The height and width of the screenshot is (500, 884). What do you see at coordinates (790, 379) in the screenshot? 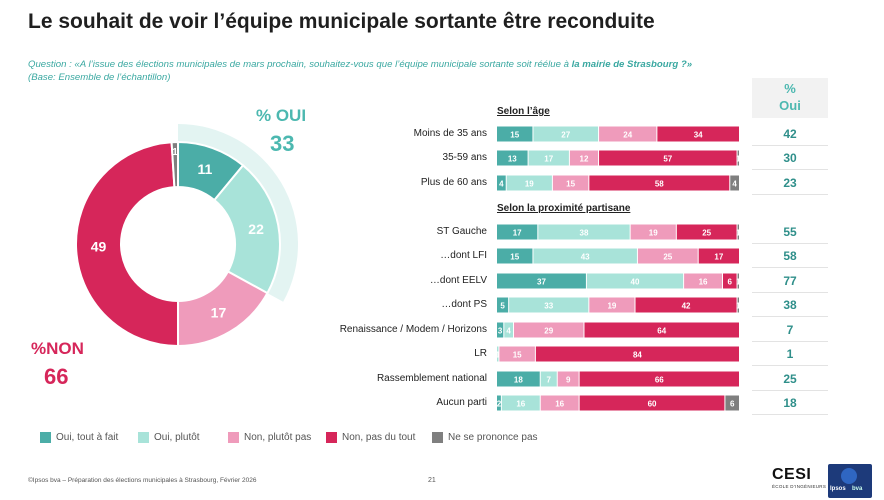
I see `pct-oui-value: 25` at bounding box center [790, 379].